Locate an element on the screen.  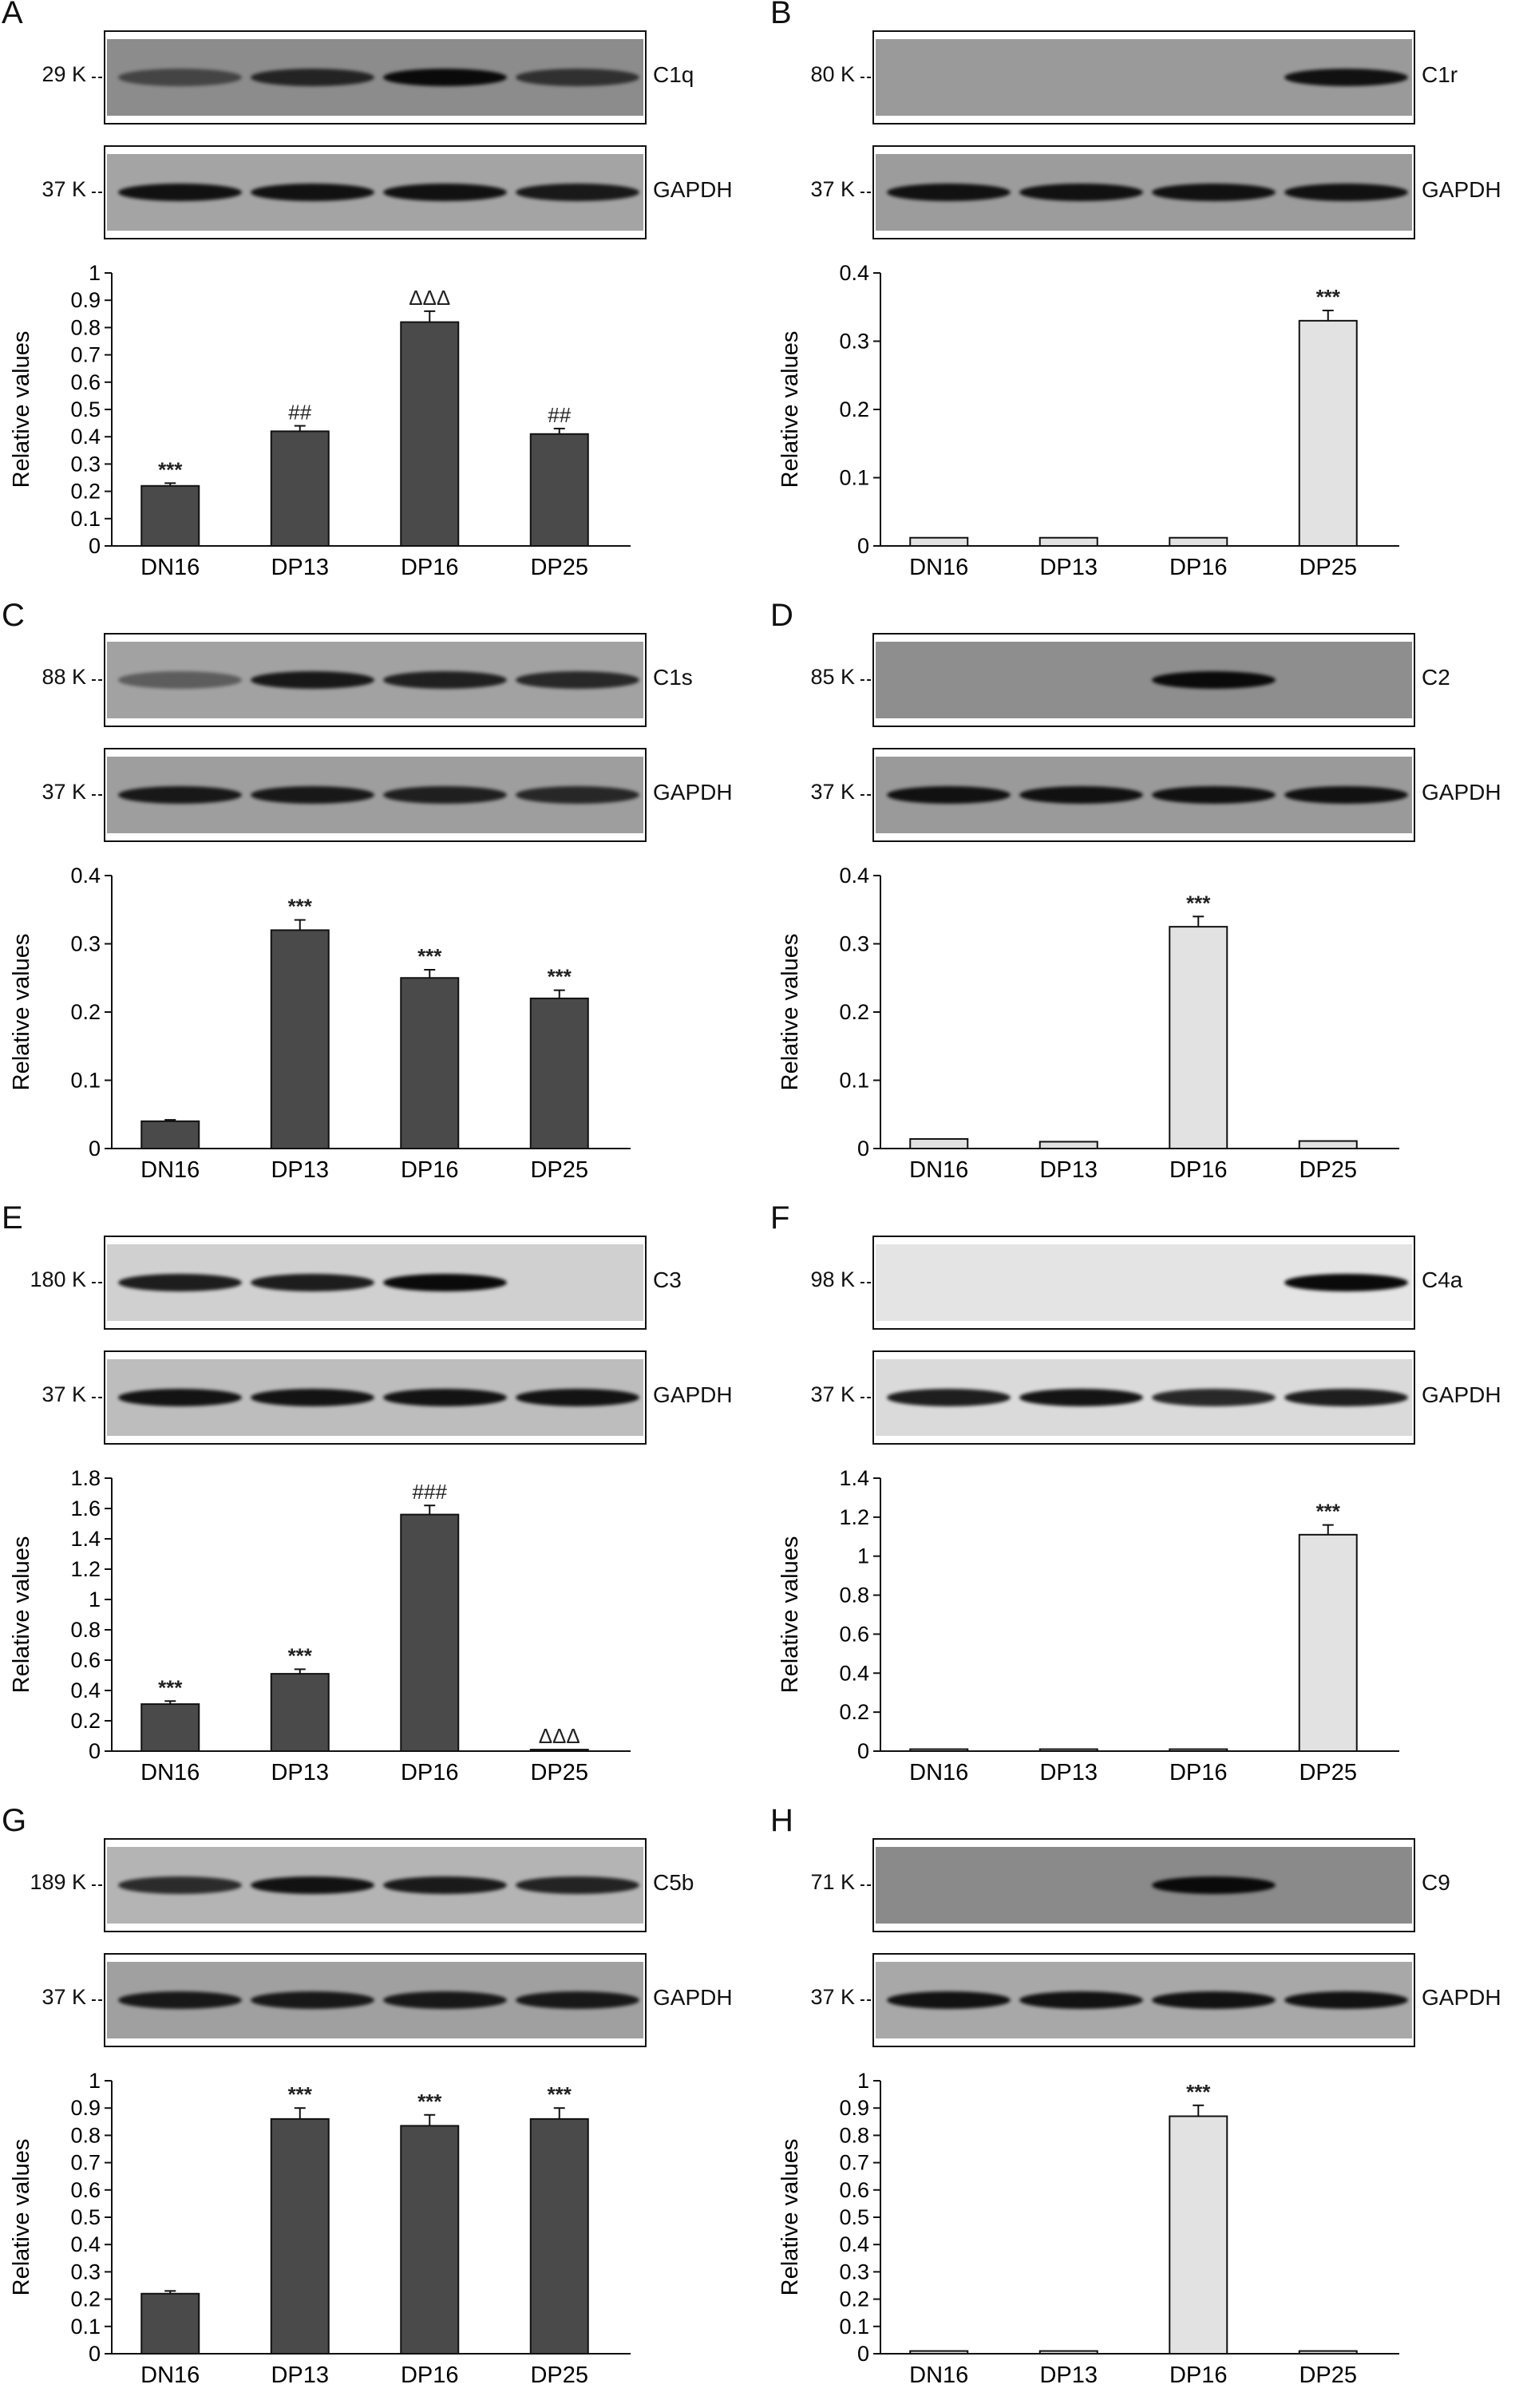
y-tick-label: 0.9 is located at coordinates (85, 2108).